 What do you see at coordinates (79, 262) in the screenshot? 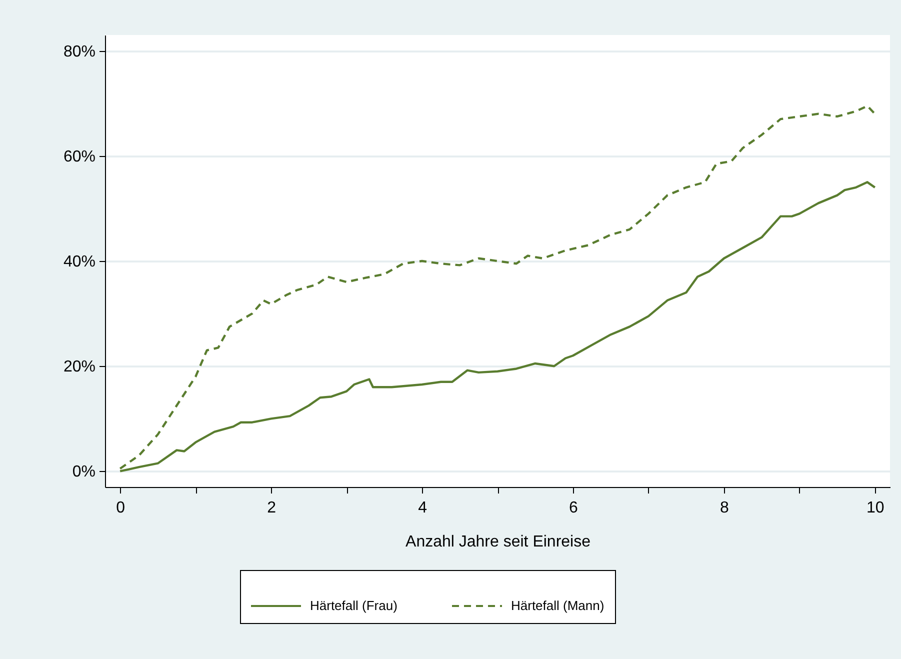
I see `y-tick-label: 40%` at bounding box center [79, 262].